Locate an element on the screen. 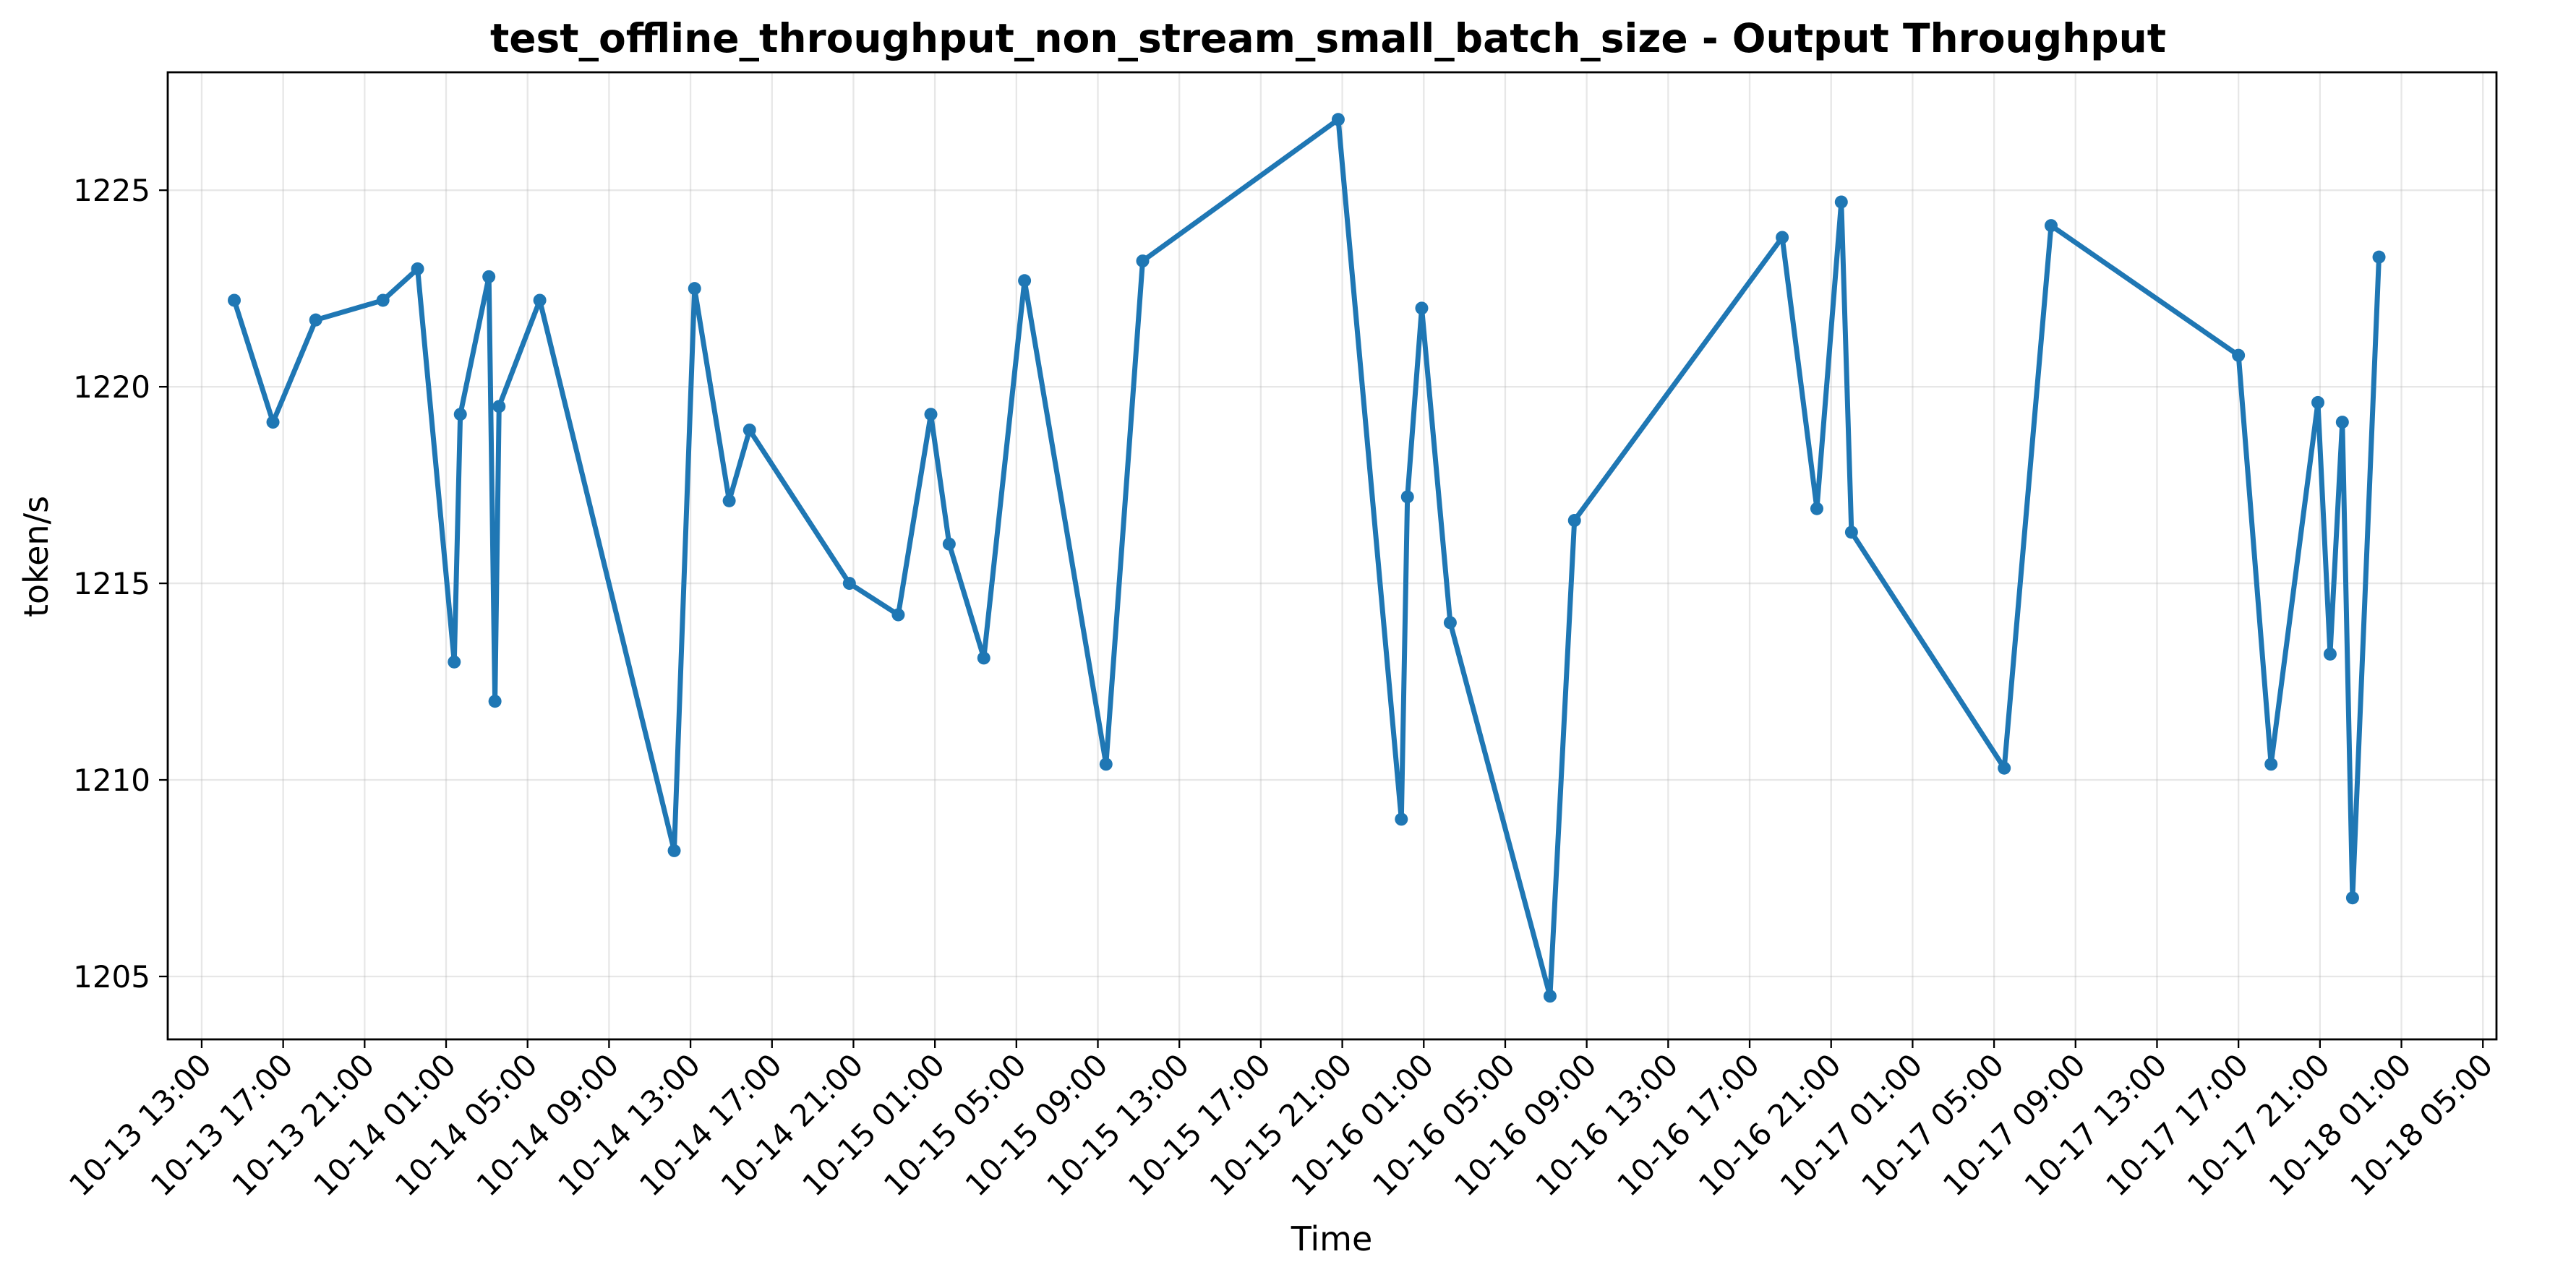 The height and width of the screenshot is (1275, 2576). y-tick-label: 1215 is located at coordinates (111, 583).